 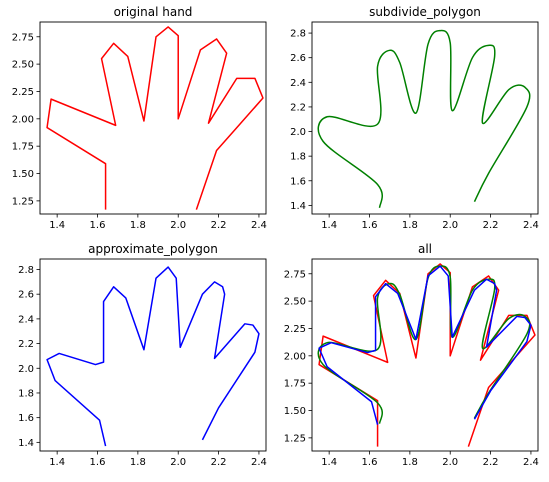 I want to click on panel-title: approximate_polygon, so click(x=153, y=249).